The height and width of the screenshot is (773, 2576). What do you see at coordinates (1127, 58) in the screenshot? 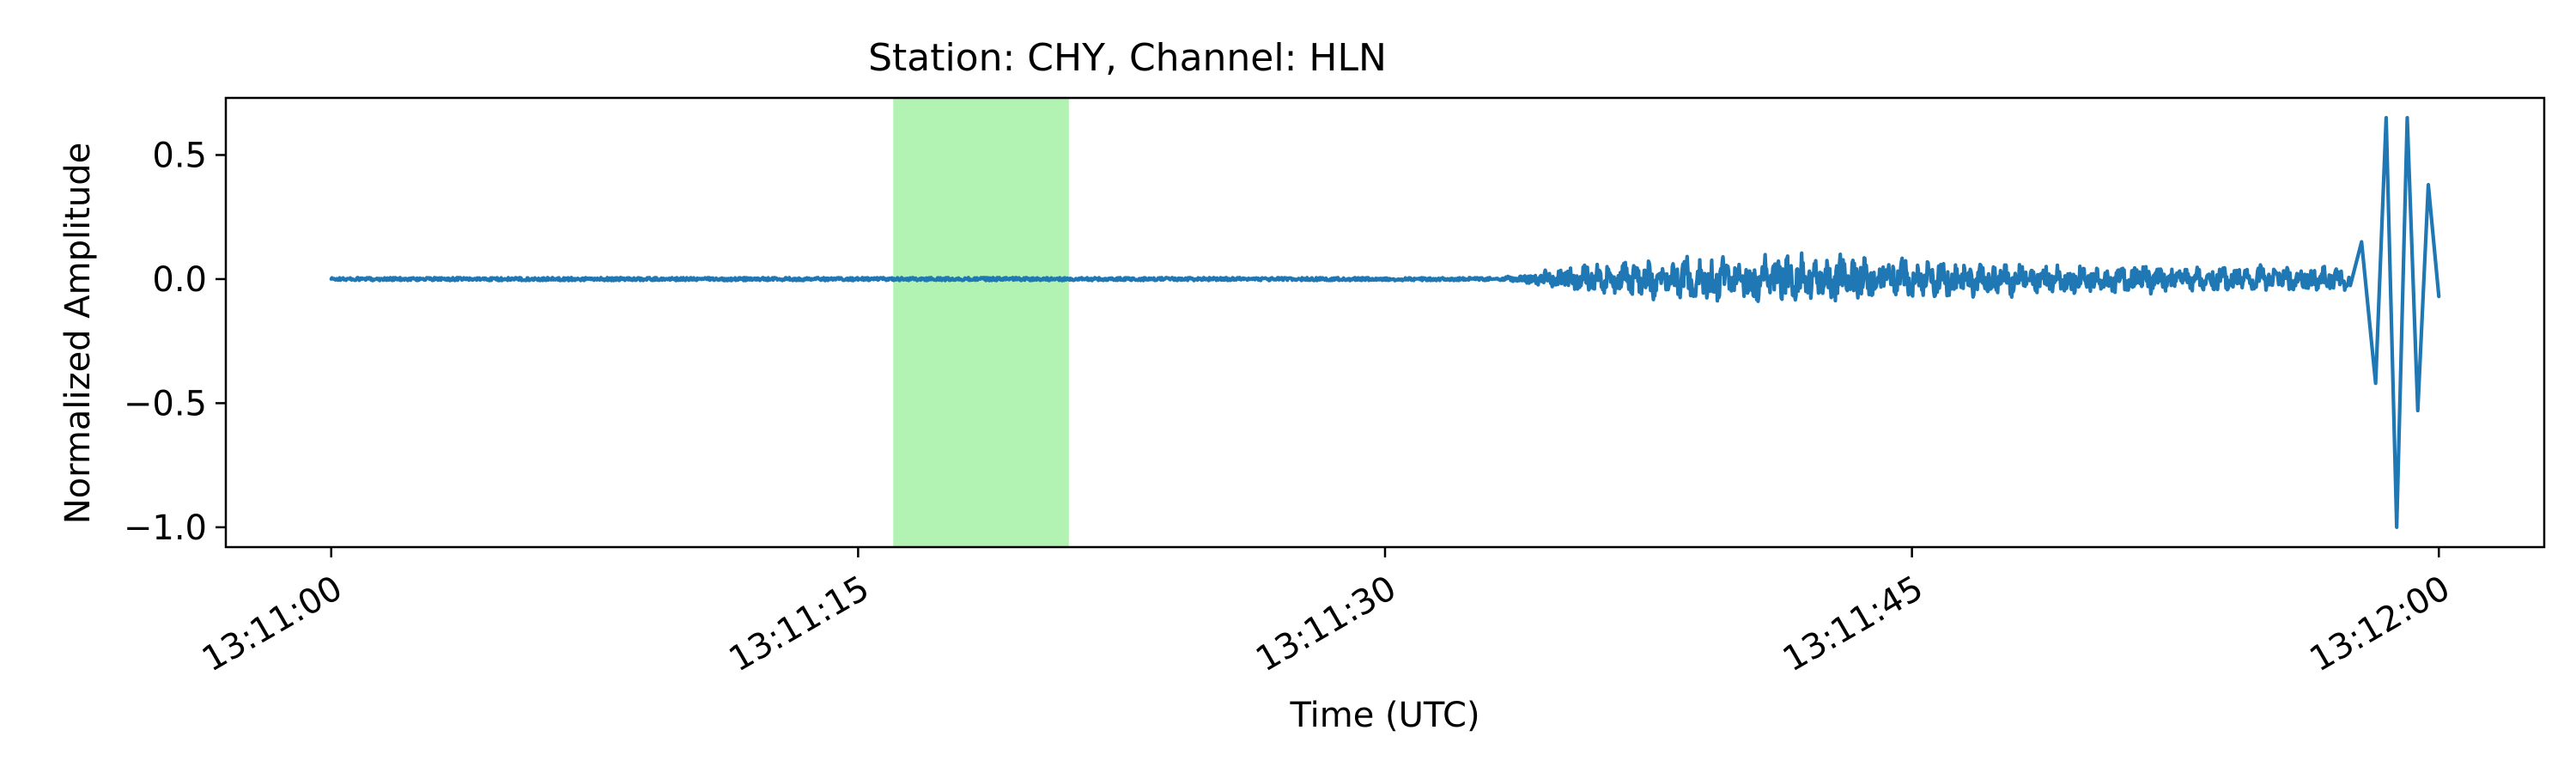
I see `chart-title: Station: CHY, Channel: HLN` at bounding box center [1127, 58].